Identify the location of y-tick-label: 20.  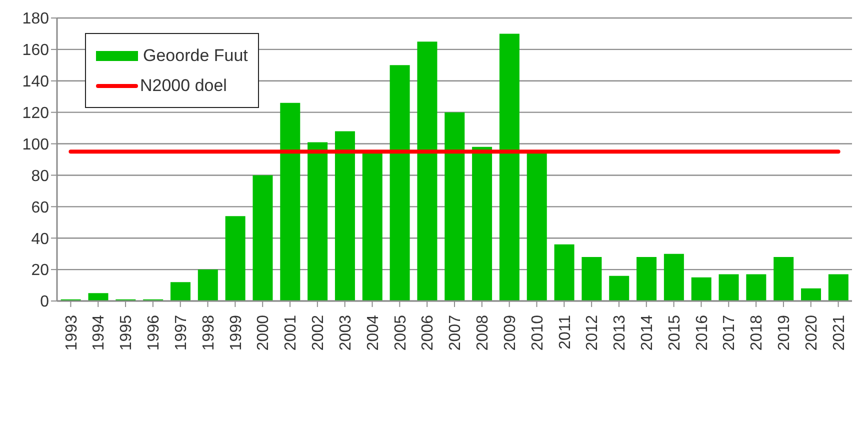
(40, 271).